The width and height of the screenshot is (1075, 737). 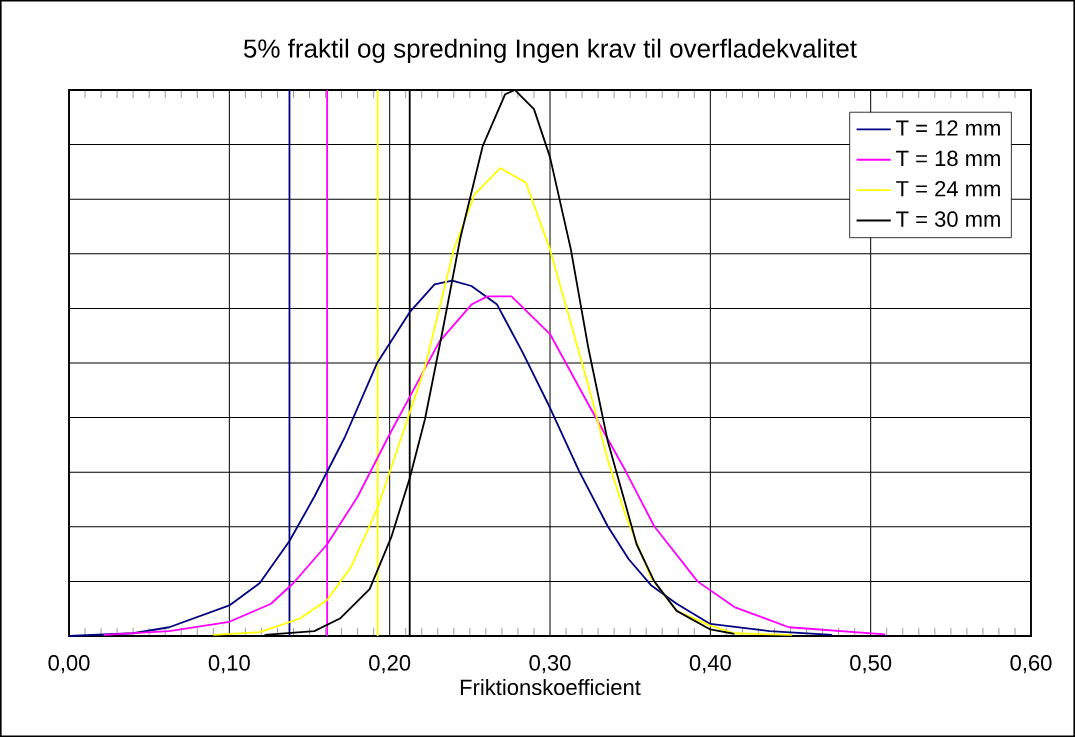 What do you see at coordinates (390, 664) in the screenshot?
I see `x-tick-label: 0,20` at bounding box center [390, 664].